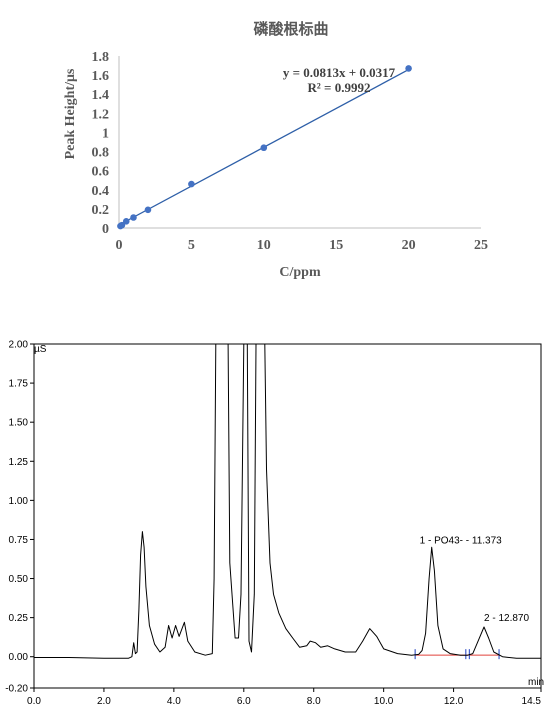 This screenshot has width=558, height=711. I want to click on y-unit-label: µS, so click(40, 349).